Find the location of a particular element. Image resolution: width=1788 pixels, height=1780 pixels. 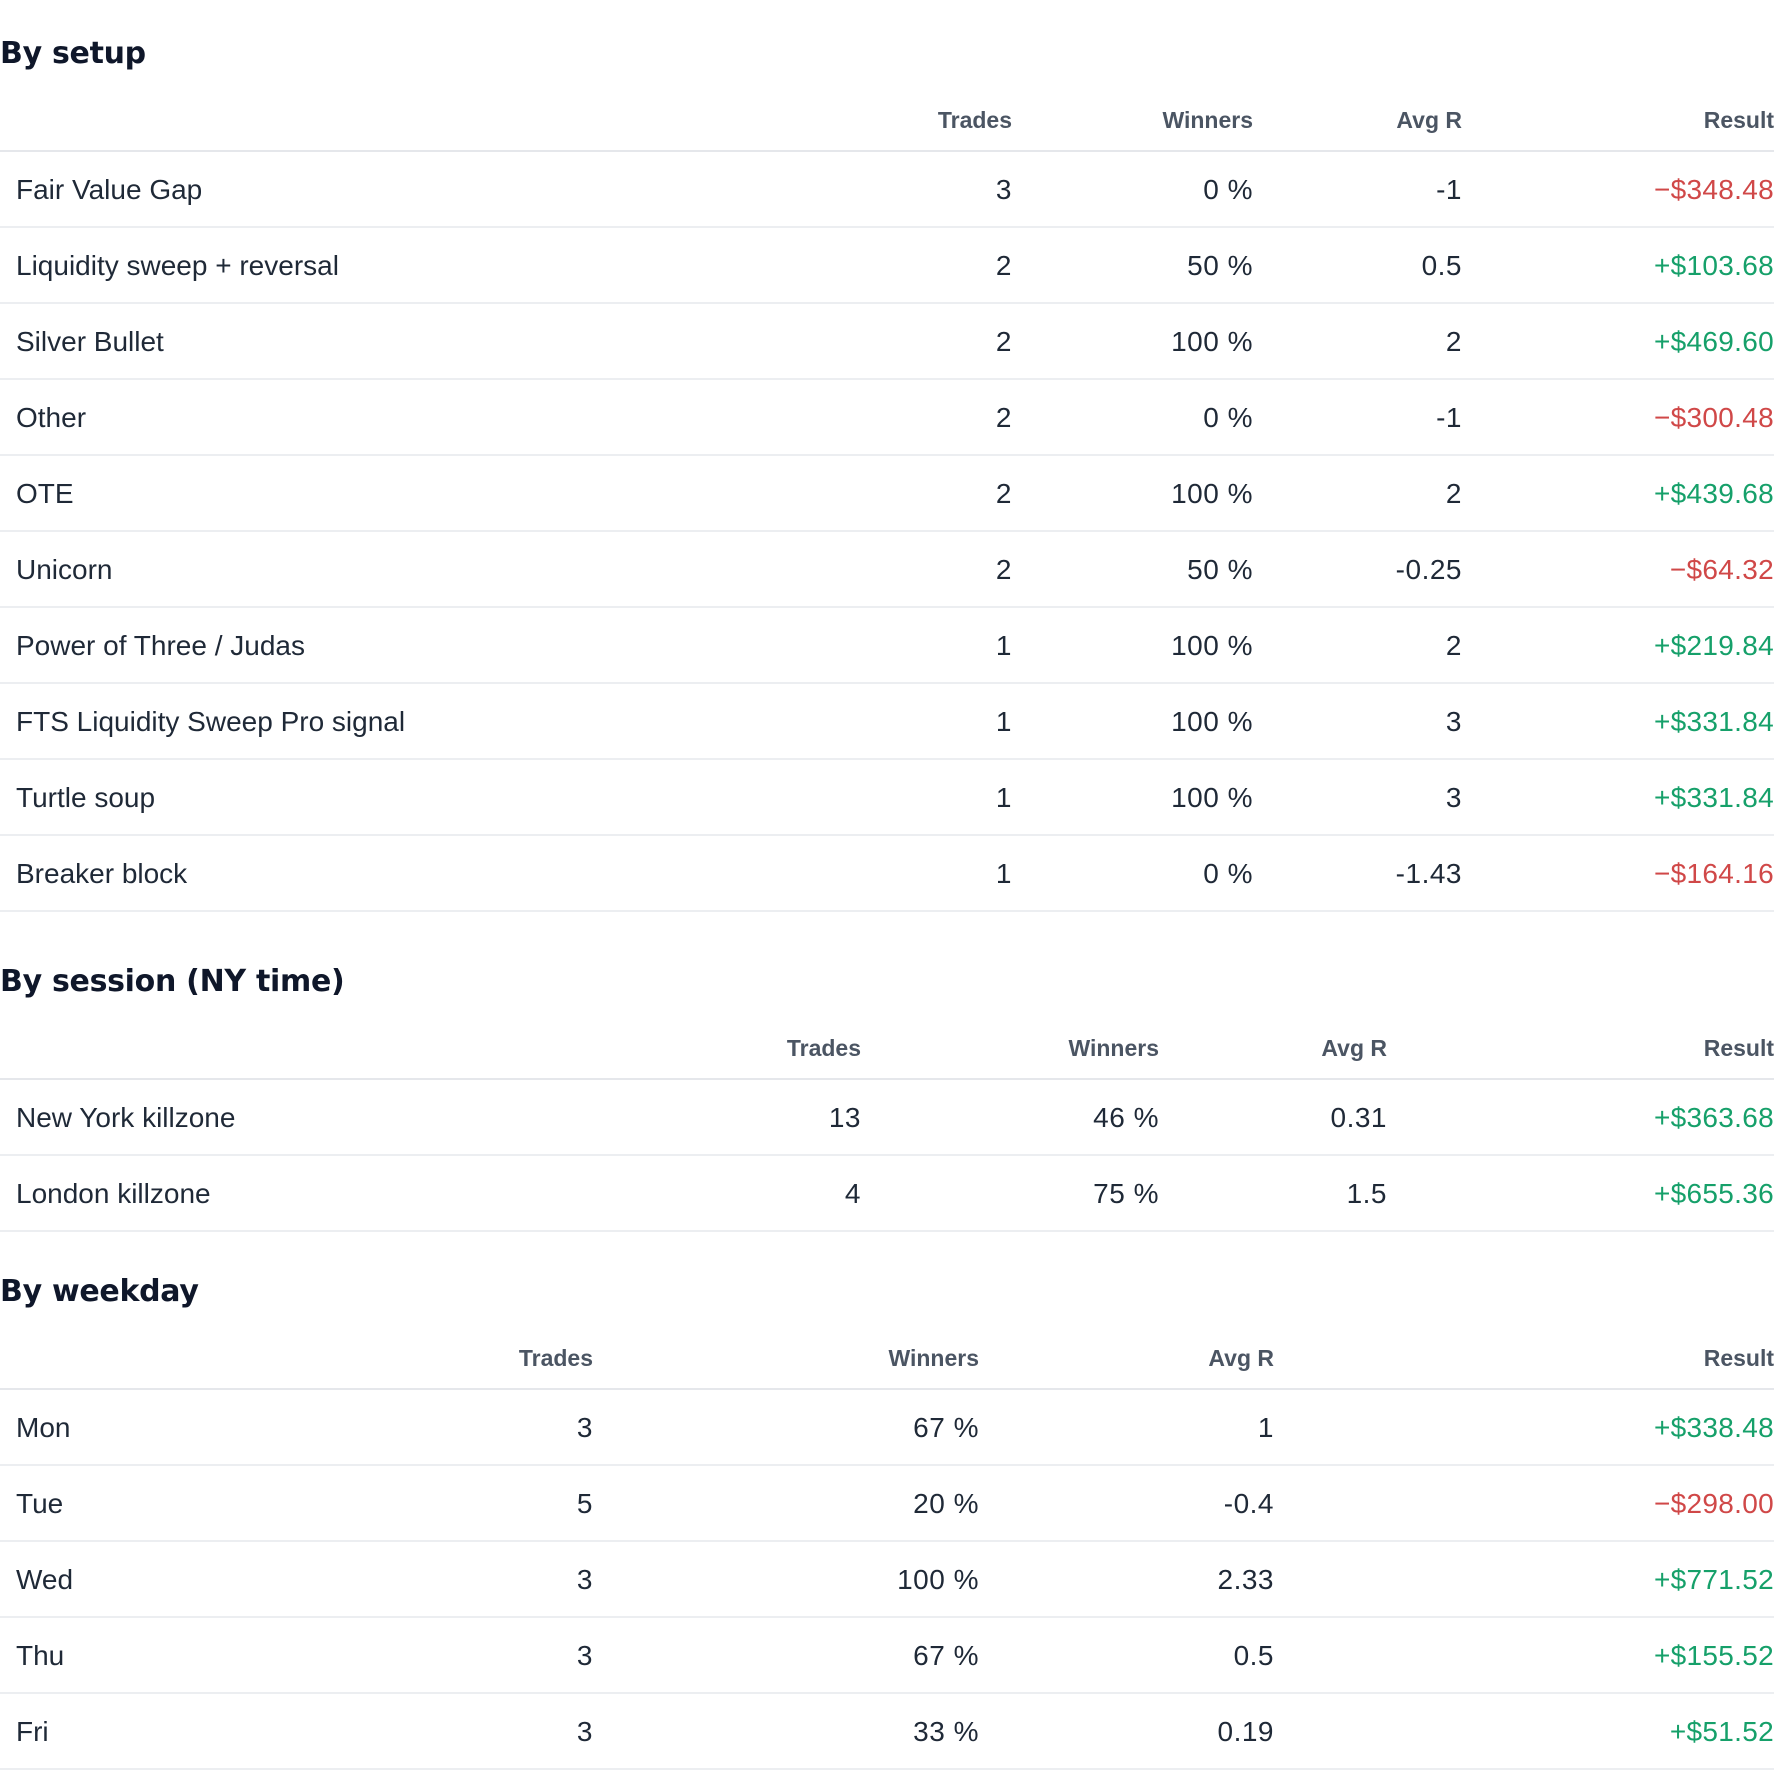

row-label: New York killzone is located at coordinates (126, 1117).